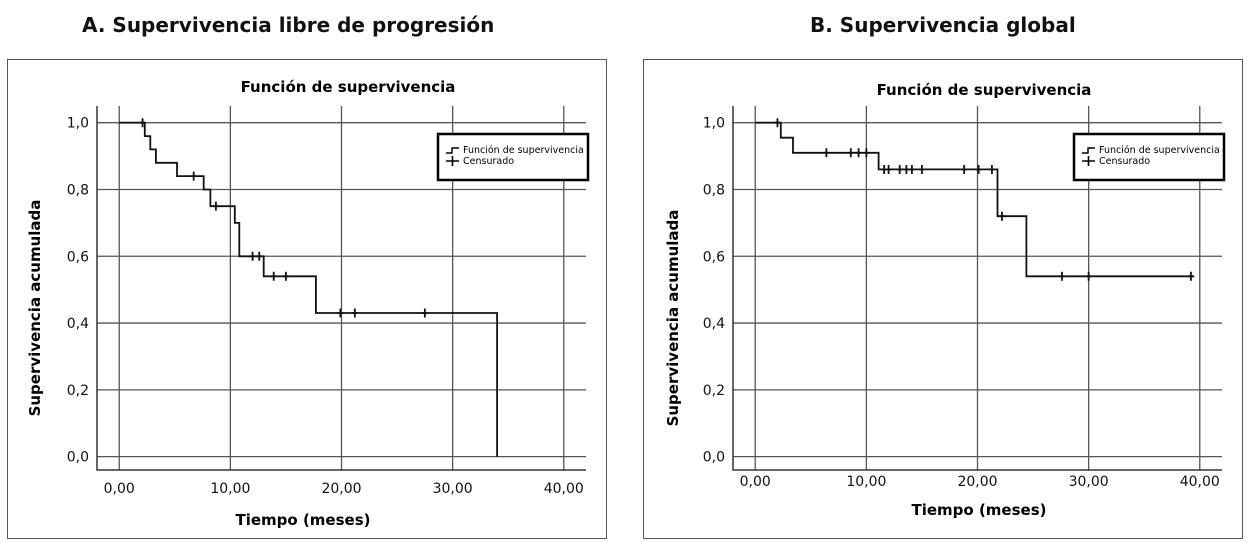 This screenshot has width=1247, height=542. What do you see at coordinates (943, 25) in the screenshot?
I see `panel-title-b: B. Supervivencia global` at bounding box center [943, 25].